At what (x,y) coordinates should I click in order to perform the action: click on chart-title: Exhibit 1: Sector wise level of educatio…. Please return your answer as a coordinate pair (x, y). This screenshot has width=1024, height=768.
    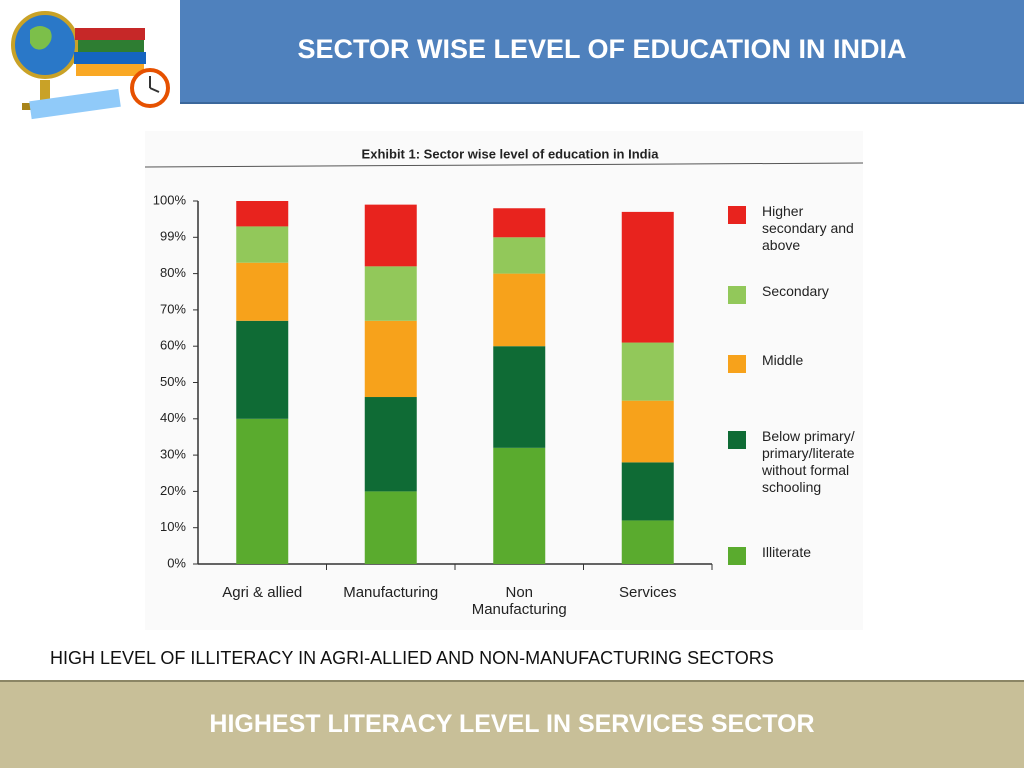
    Looking at the image, I should click on (511, 153).